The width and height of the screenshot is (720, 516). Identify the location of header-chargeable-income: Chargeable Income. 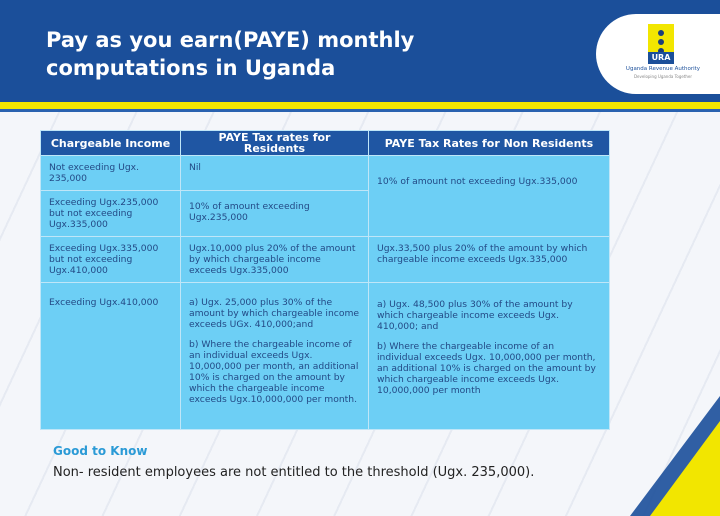
(110, 143).